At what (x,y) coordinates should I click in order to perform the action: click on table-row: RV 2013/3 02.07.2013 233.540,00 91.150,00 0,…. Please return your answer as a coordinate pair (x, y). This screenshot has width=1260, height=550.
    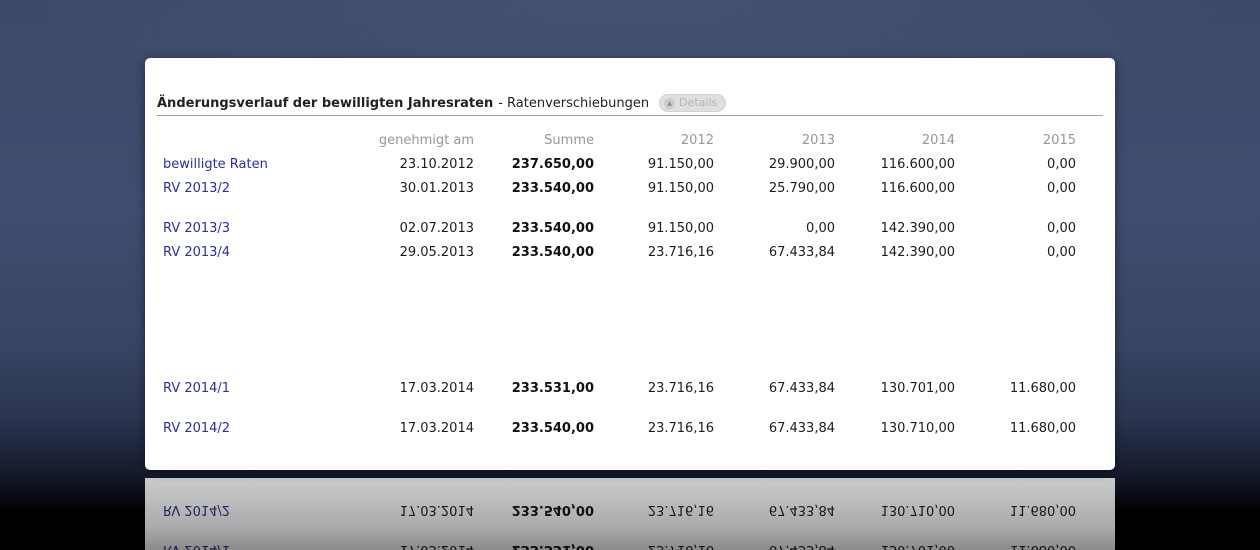
    Looking at the image, I should click on (621, 229).